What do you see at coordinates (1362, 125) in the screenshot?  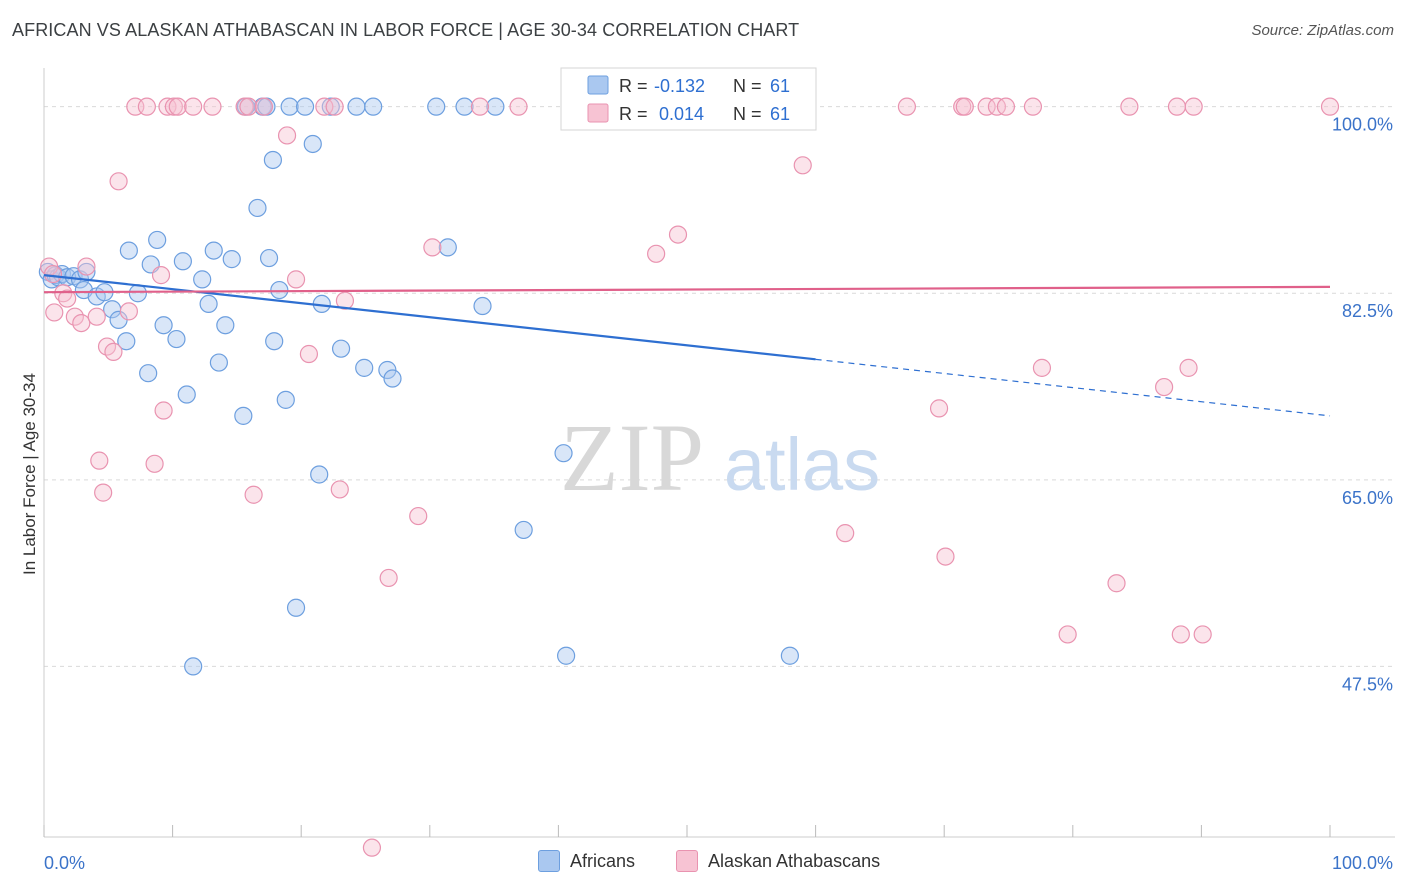 I see `y-tick-label: 100.0%` at bounding box center [1362, 125].